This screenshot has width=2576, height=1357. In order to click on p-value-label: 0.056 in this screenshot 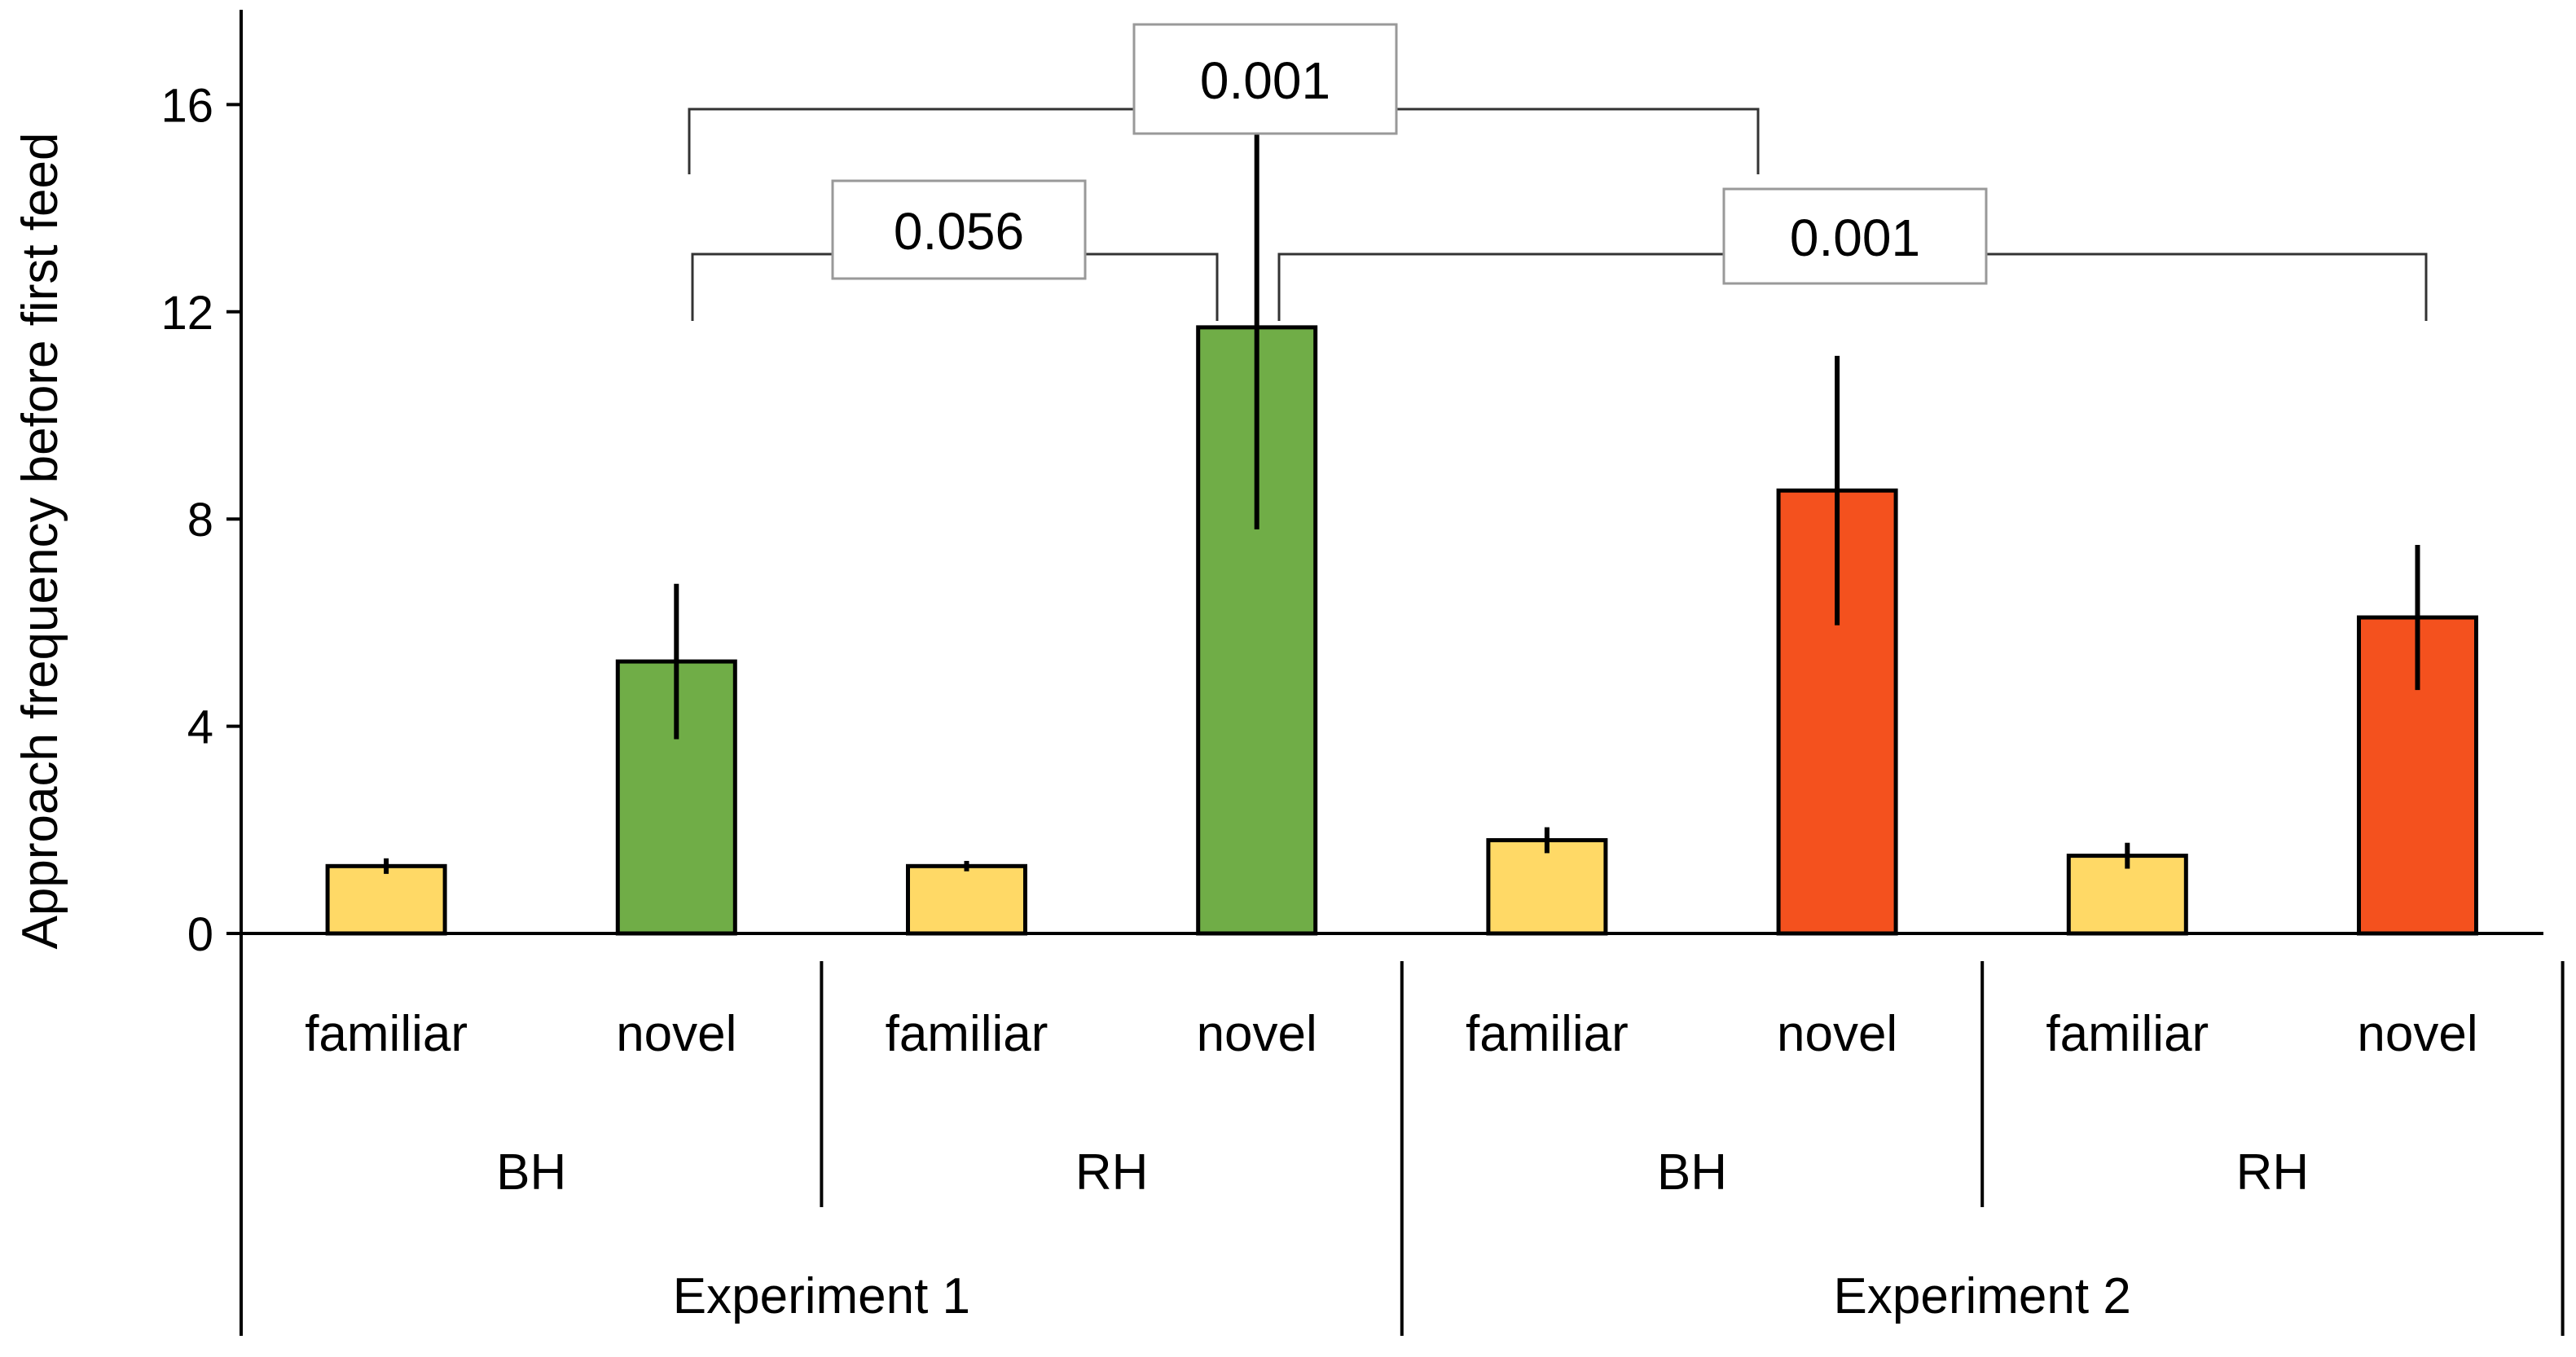, I will do `click(959, 231)`.